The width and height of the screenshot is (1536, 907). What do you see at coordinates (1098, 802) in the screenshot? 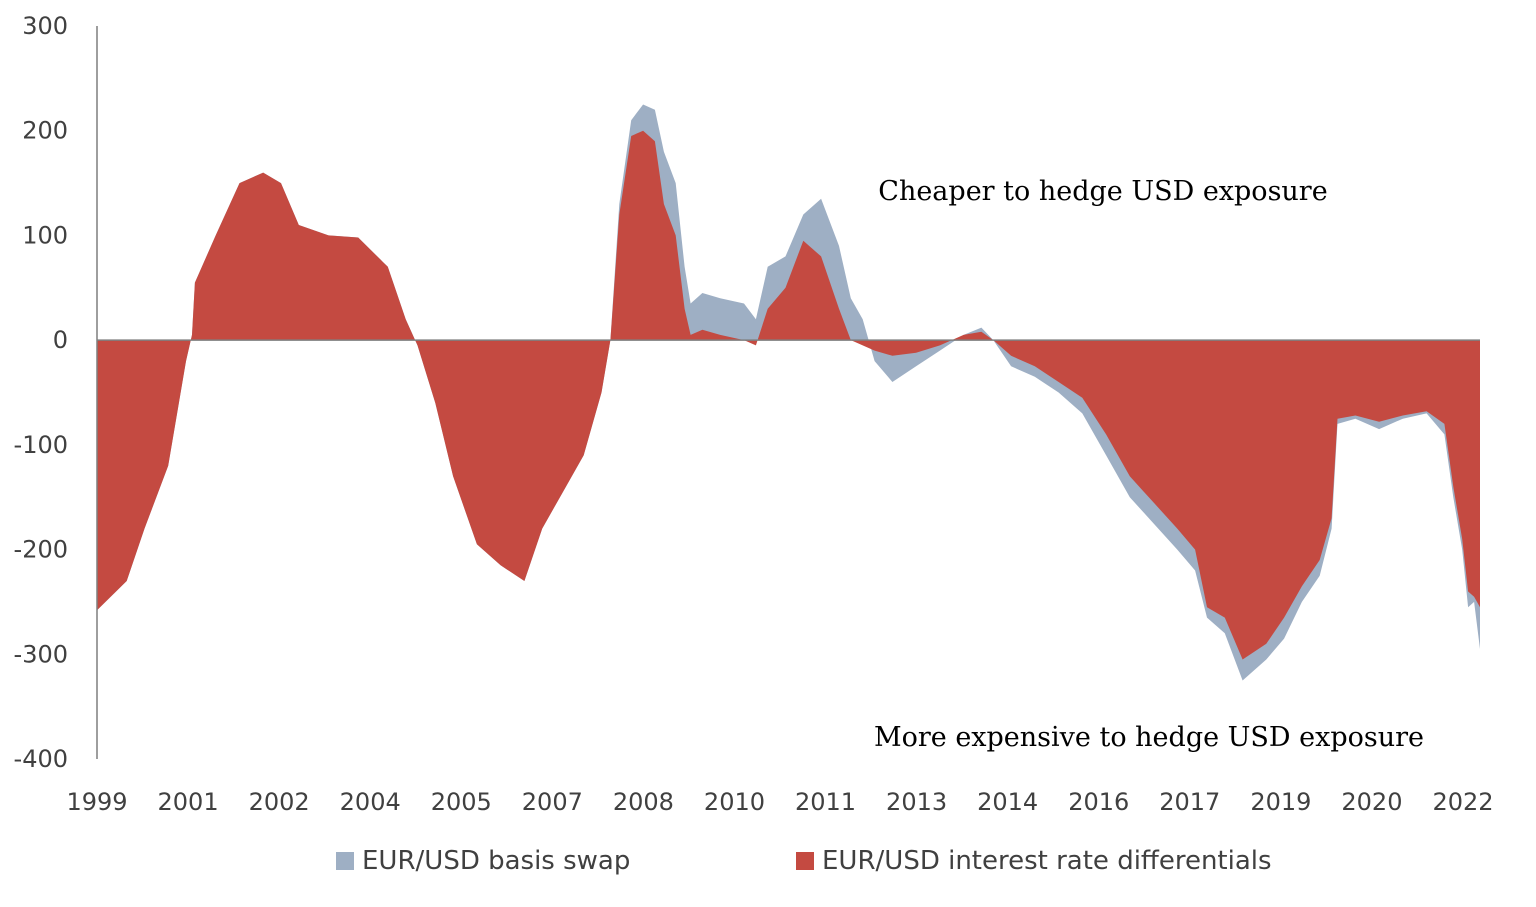
I see `x-tick-label: 2016` at bounding box center [1098, 802].